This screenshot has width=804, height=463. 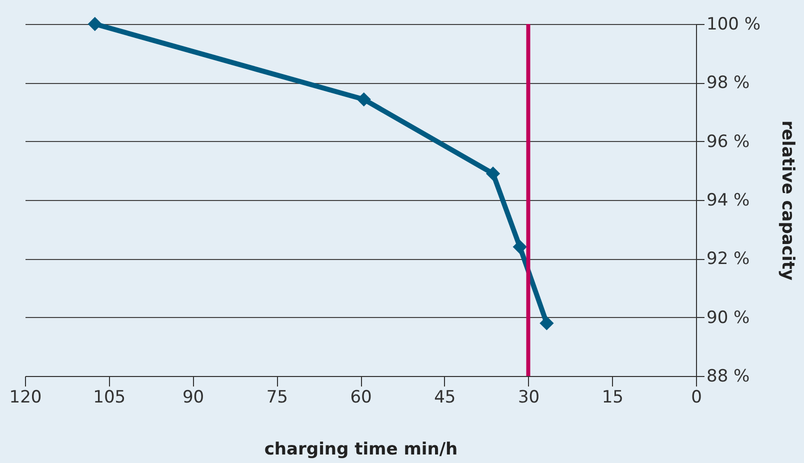 I want to click on y-tick-label: 96 %, so click(x=728, y=142).